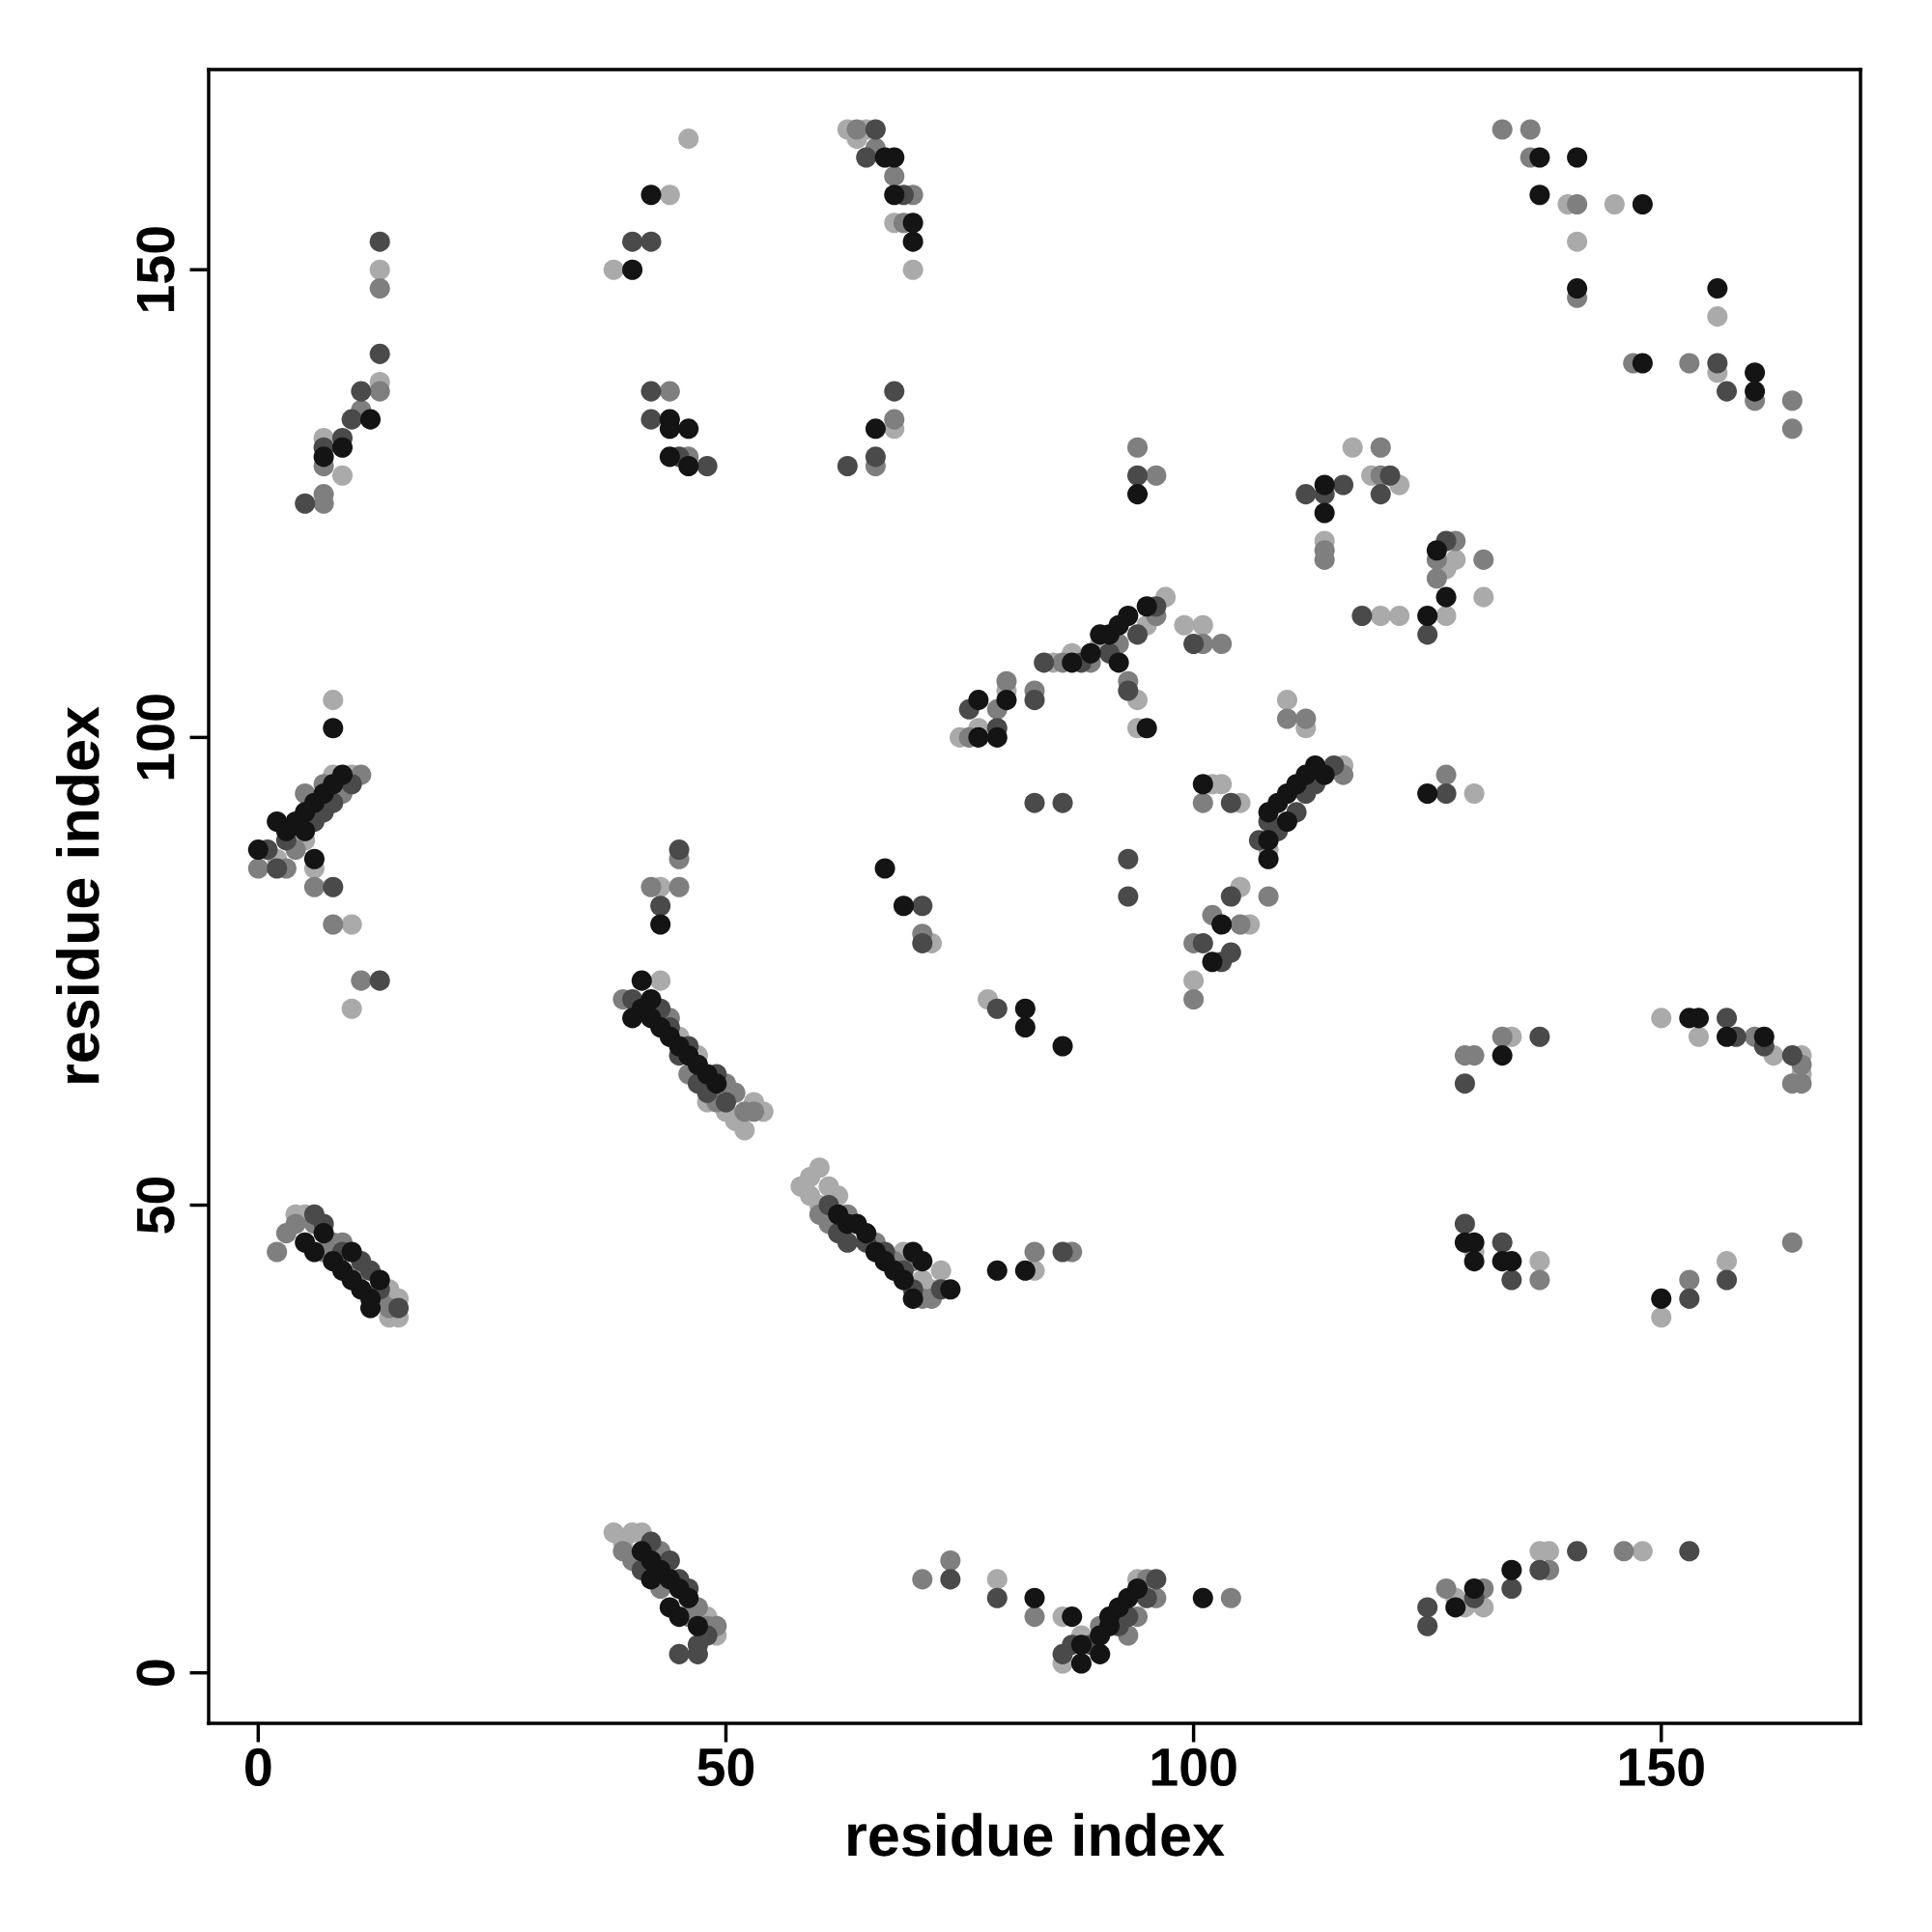 The image size is (1932, 1932). What do you see at coordinates (725, 1767) in the screenshot?
I see `x-tick-label: 50` at bounding box center [725, 1767].